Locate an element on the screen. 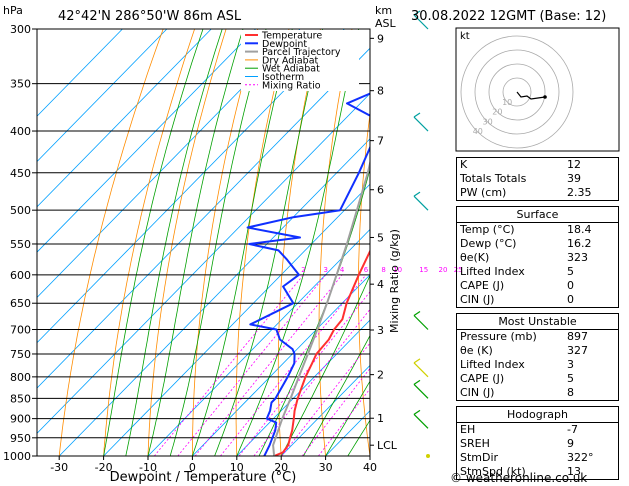  hodograph-ring-label: 20 is located at coordinates (497, 112).